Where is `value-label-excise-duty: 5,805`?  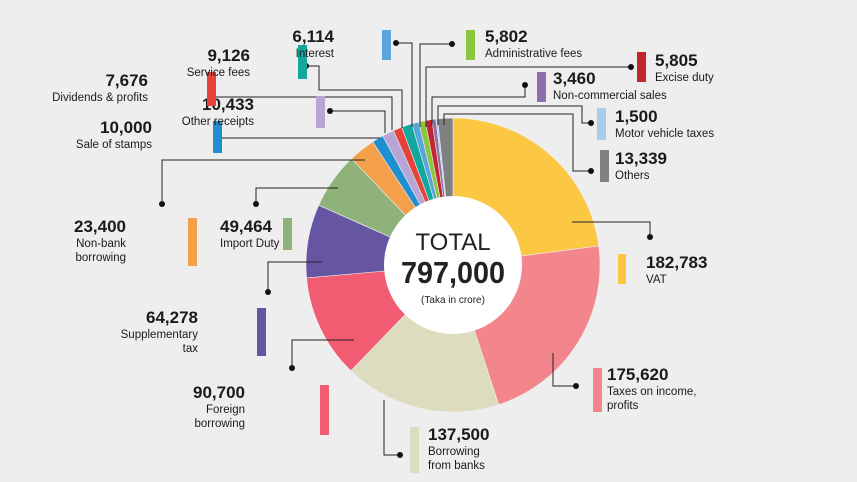
value-label-excise-duty: 5,805 is located at coordinates (676, 60).